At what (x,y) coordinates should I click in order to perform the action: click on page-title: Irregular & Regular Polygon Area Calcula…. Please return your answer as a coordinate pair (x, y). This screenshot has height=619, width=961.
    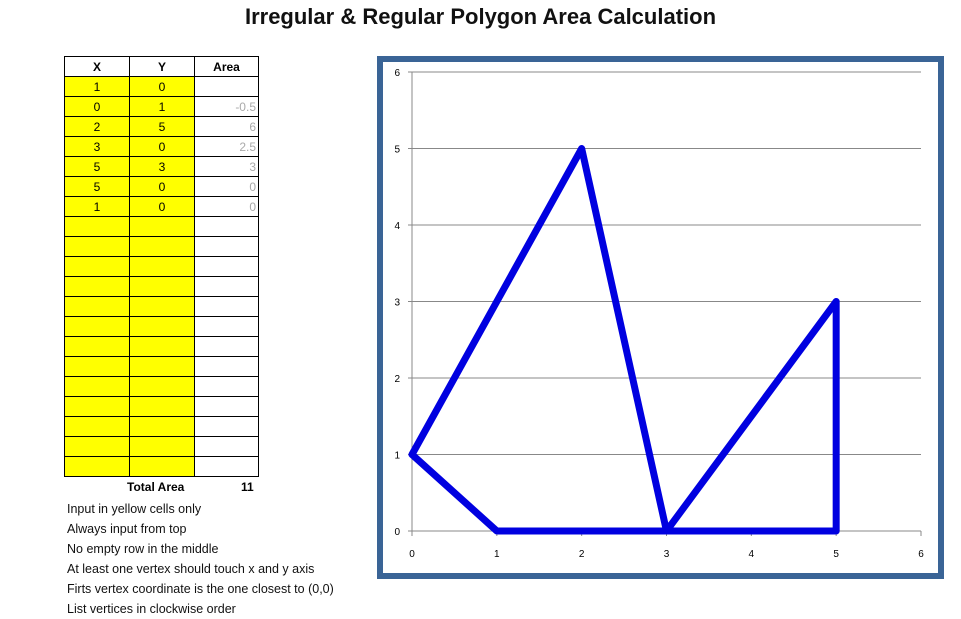
    Looking at the image, I should click on (480, 16).